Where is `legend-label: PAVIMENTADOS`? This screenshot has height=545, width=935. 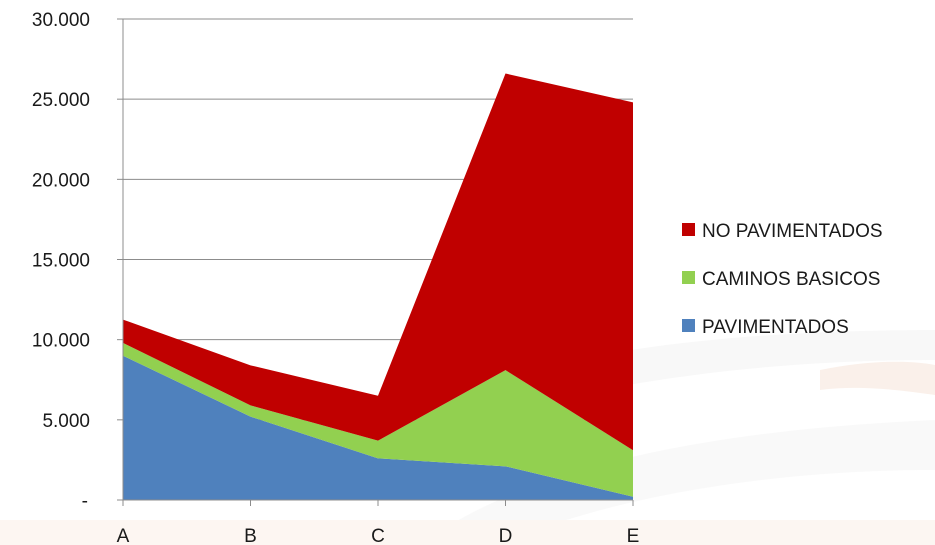
legend-label: PAVIMENTADOS is located at coordinates (775, 327).